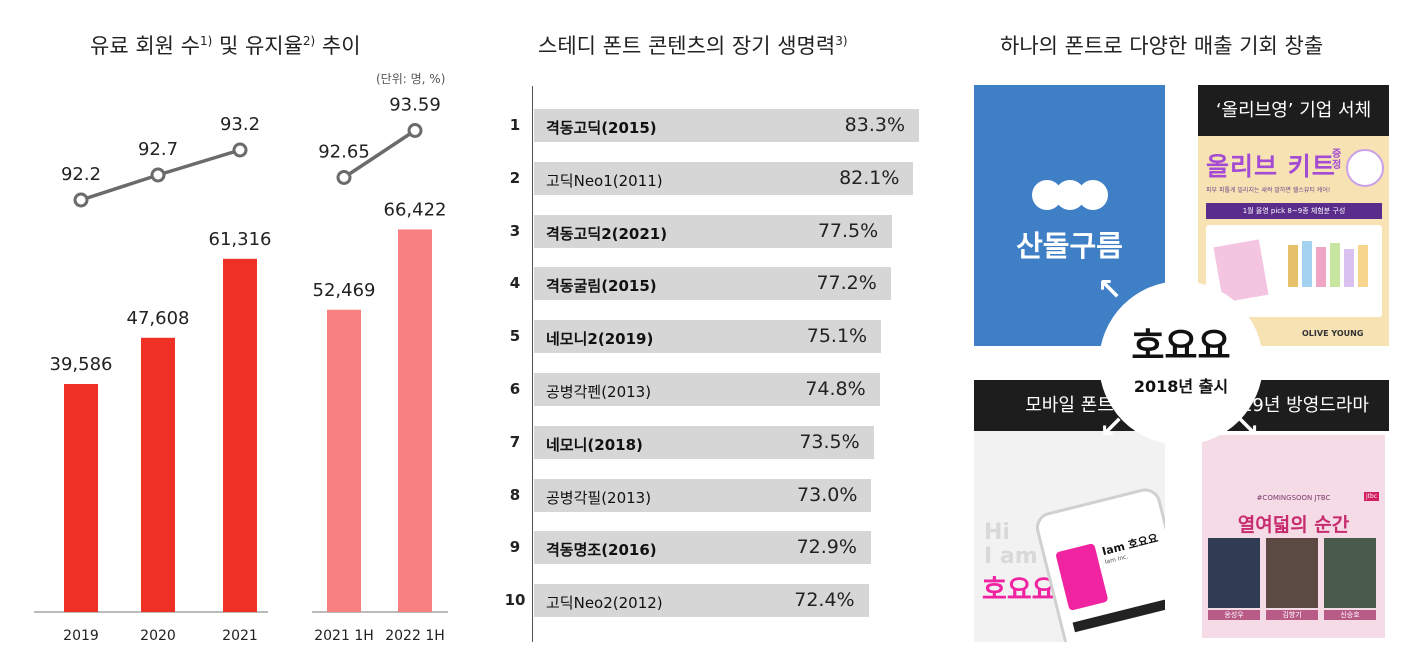  What do you see at coordinates (515, 441) in the screenshot?
I see `rank-number: 7` at bounding box center [515, 441].